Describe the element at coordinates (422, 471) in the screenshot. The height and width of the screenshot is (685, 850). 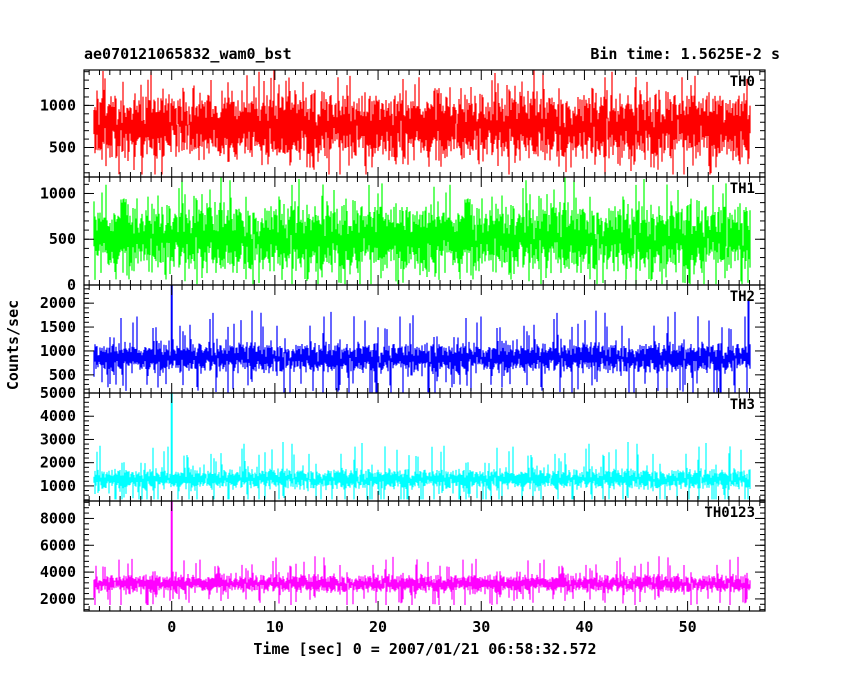
I see `series-trace-th3` at that location.